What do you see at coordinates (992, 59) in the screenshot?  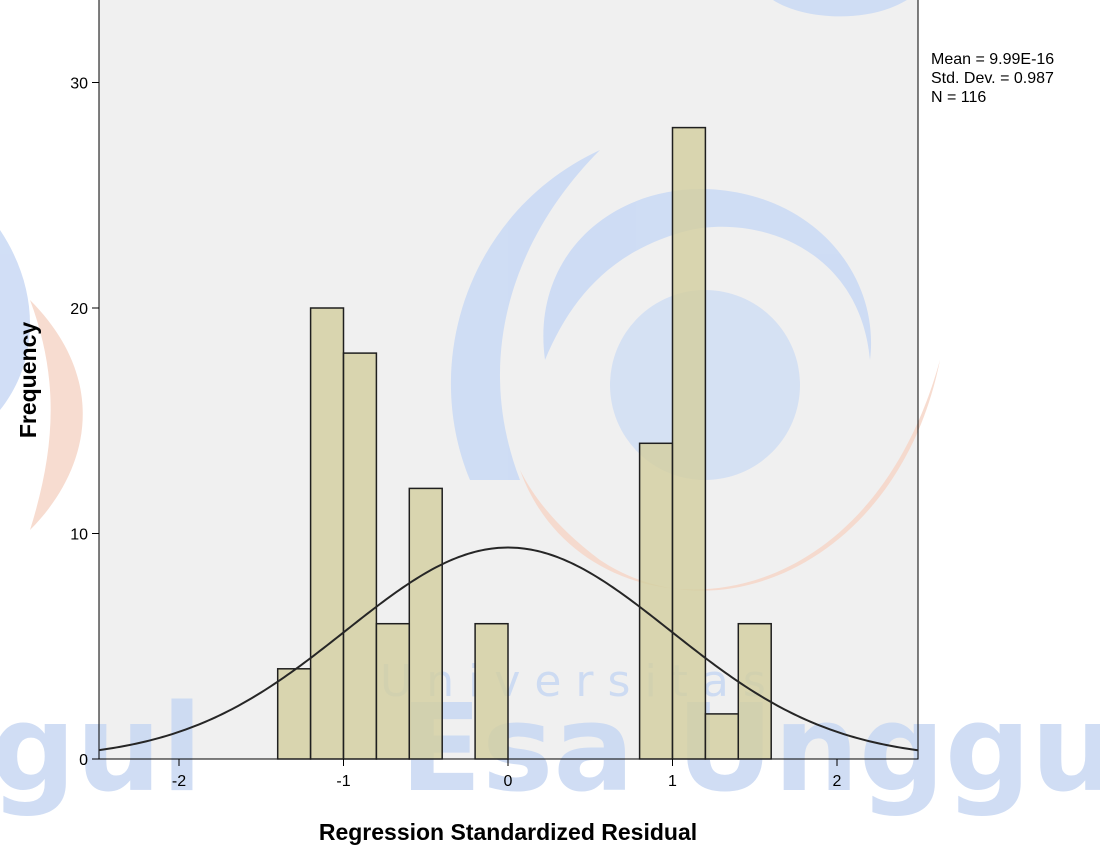 I see `stats-line: Mean = 9.99E-16` at bounding box center [992, 59].